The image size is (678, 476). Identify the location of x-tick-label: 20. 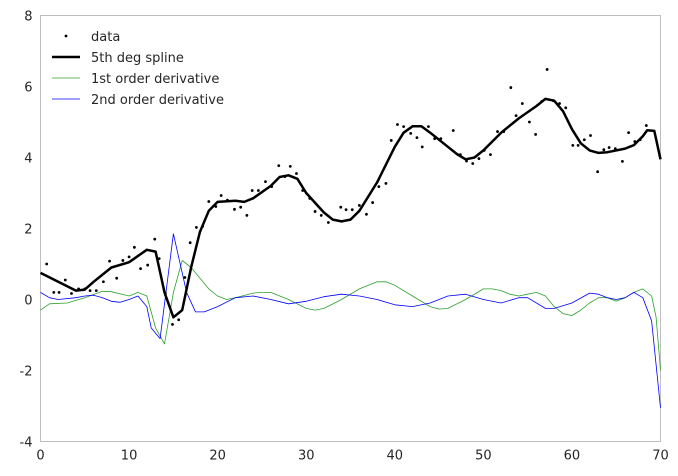
(217, 456).